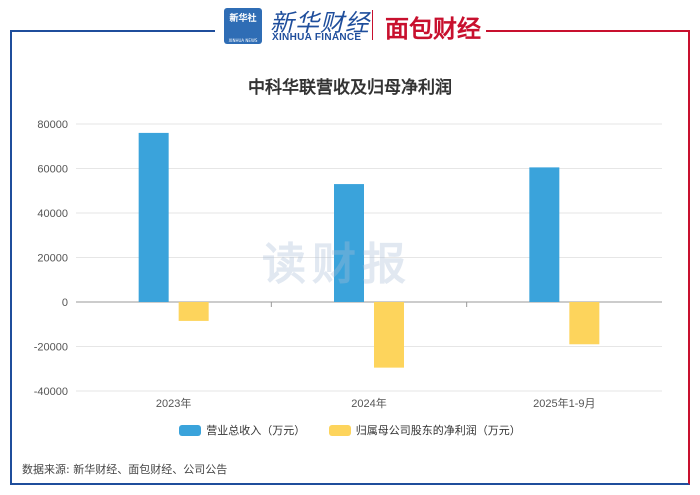  I want to click on y-tick-label: 0, so click(65, 303).